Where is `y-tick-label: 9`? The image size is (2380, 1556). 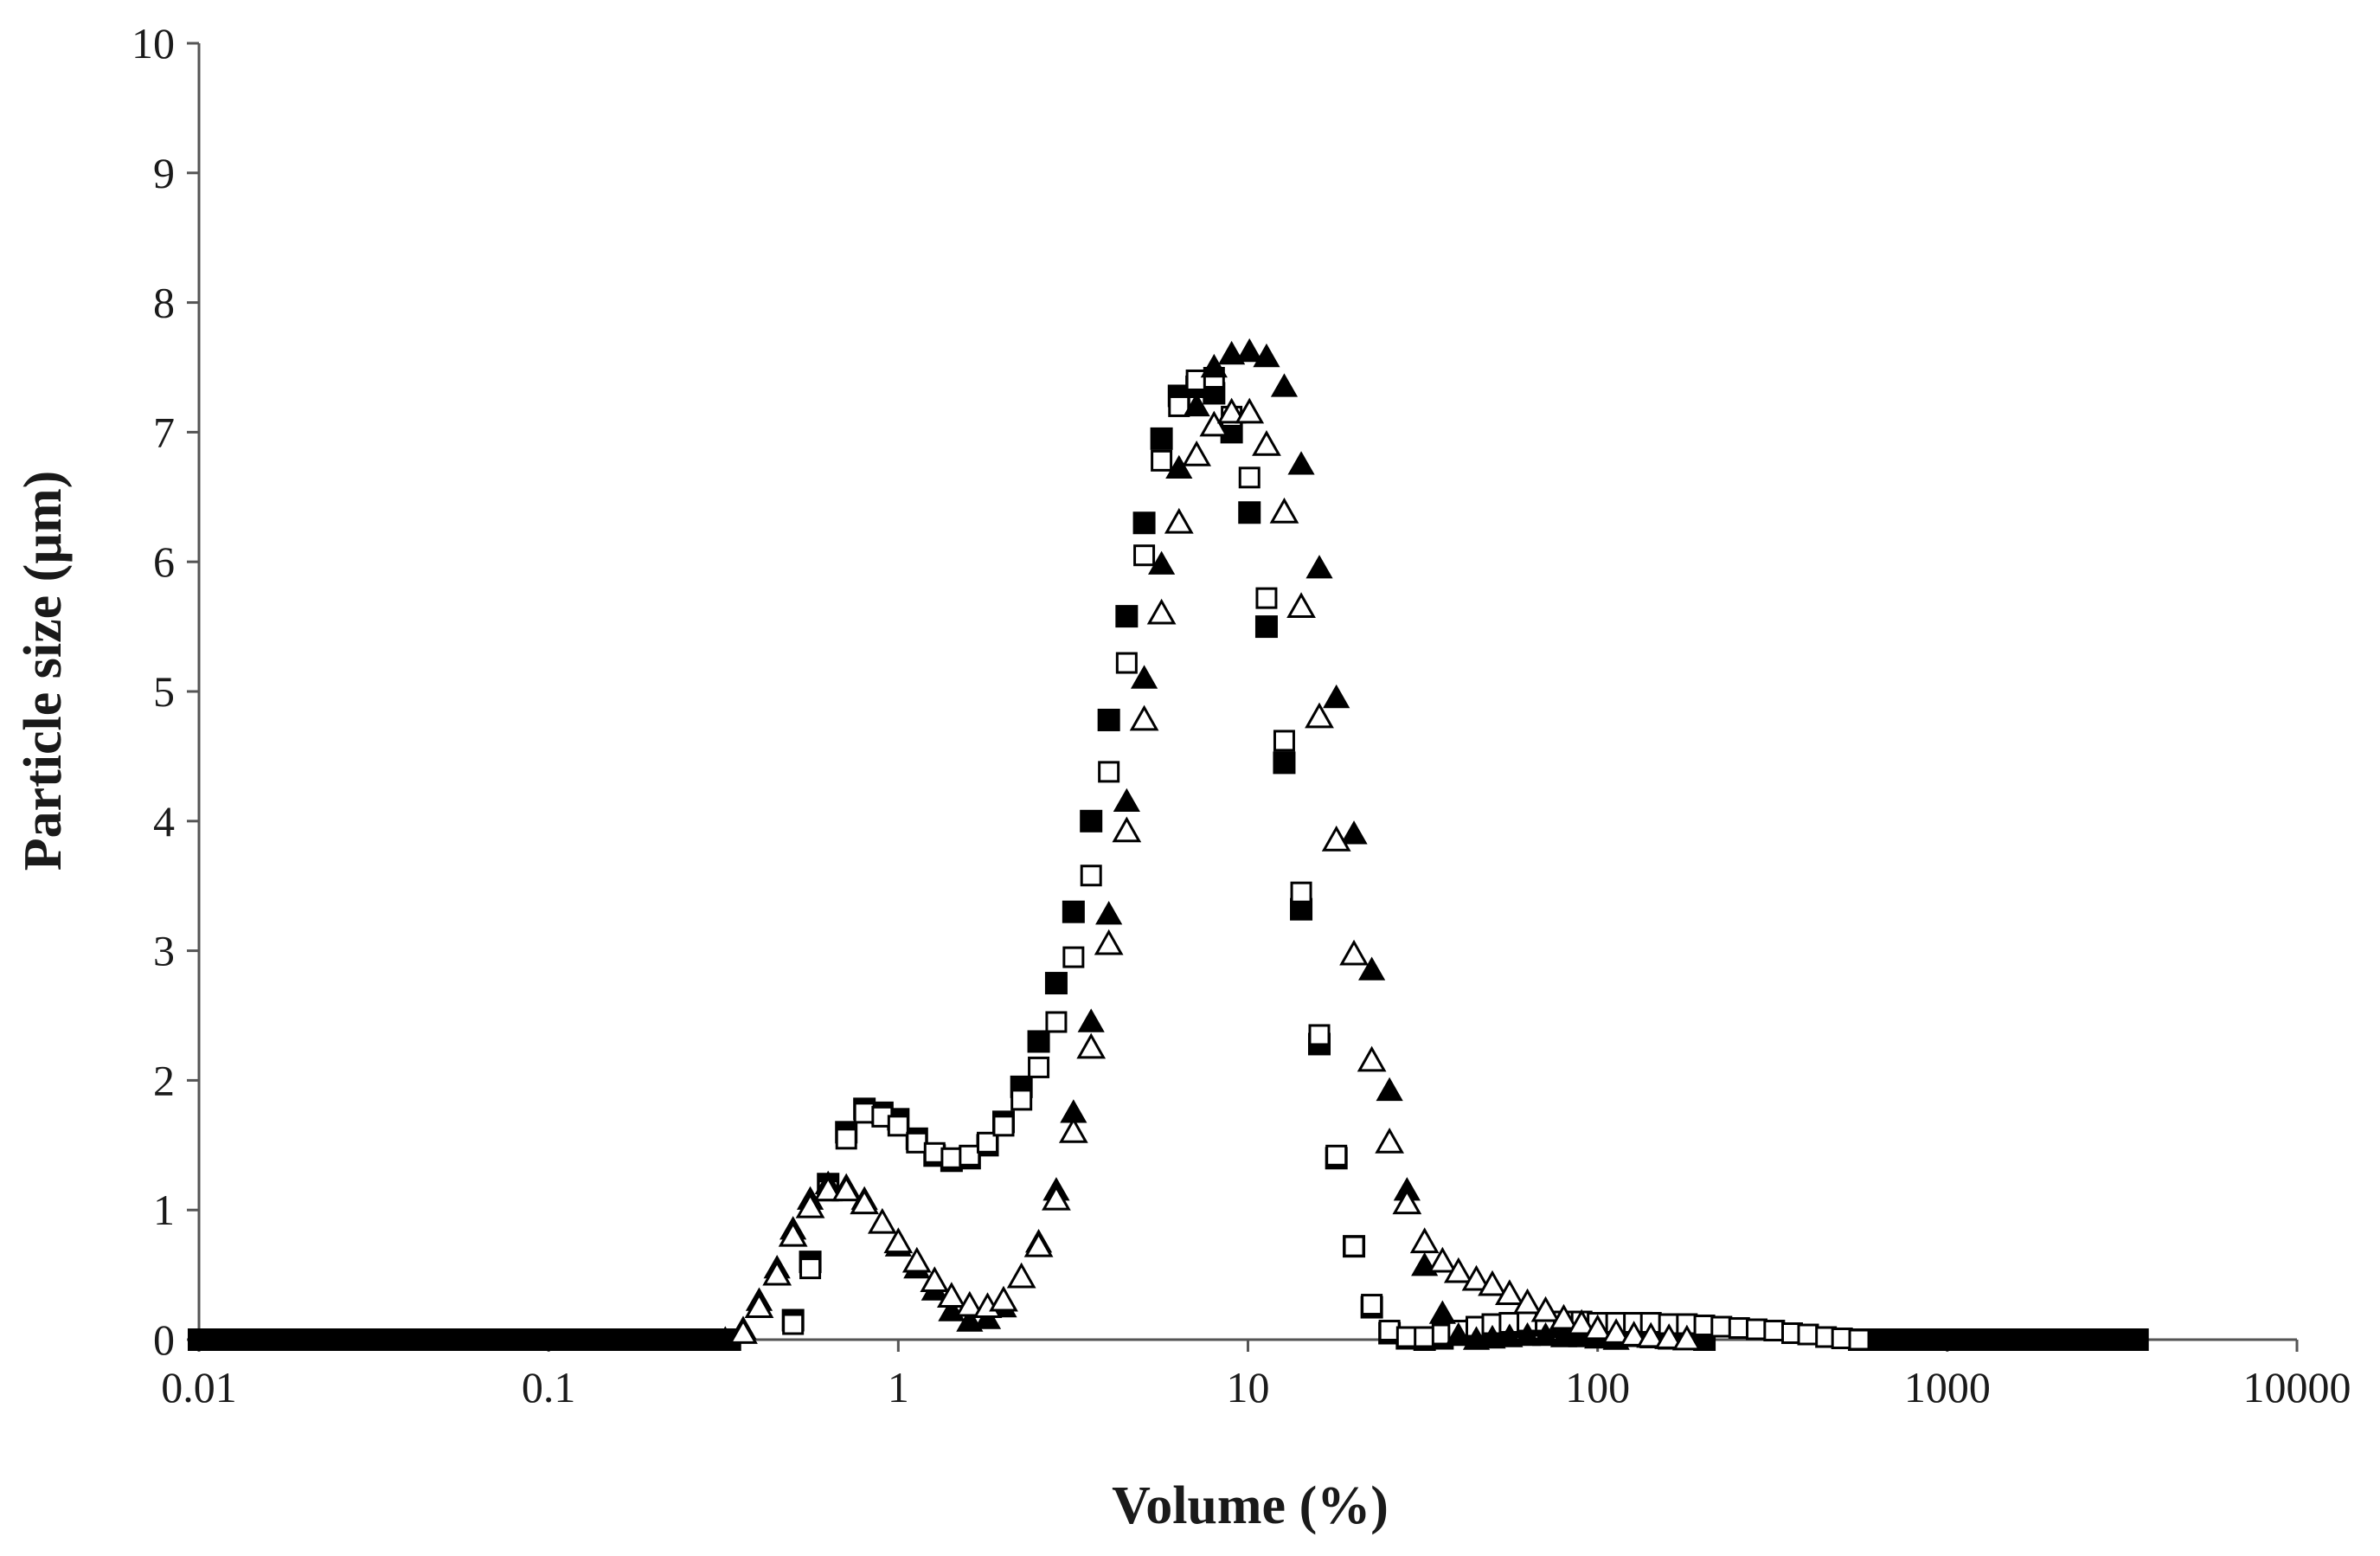
y-tick-label: 9 is located at coordinates (164, 173).